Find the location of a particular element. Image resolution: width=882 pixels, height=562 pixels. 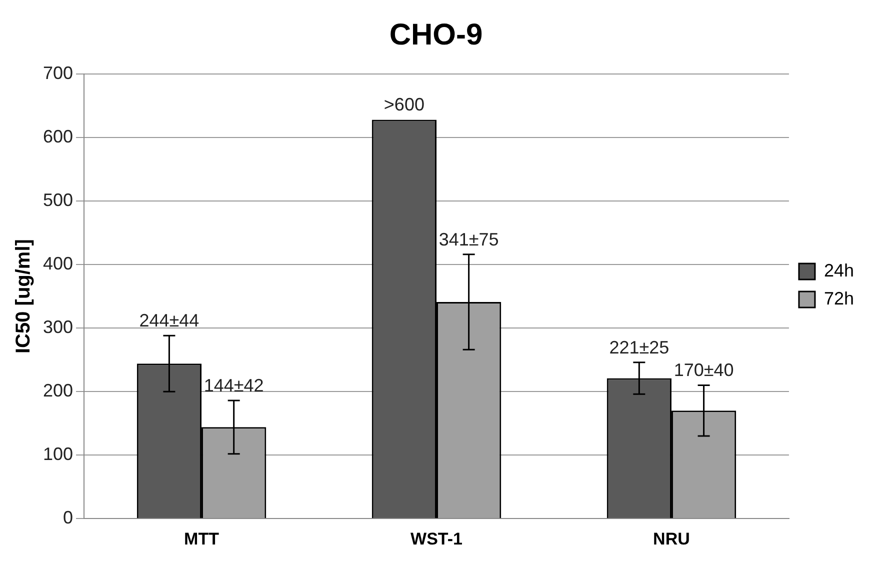

legend-label: 24h is located at coordinates (839, 270).